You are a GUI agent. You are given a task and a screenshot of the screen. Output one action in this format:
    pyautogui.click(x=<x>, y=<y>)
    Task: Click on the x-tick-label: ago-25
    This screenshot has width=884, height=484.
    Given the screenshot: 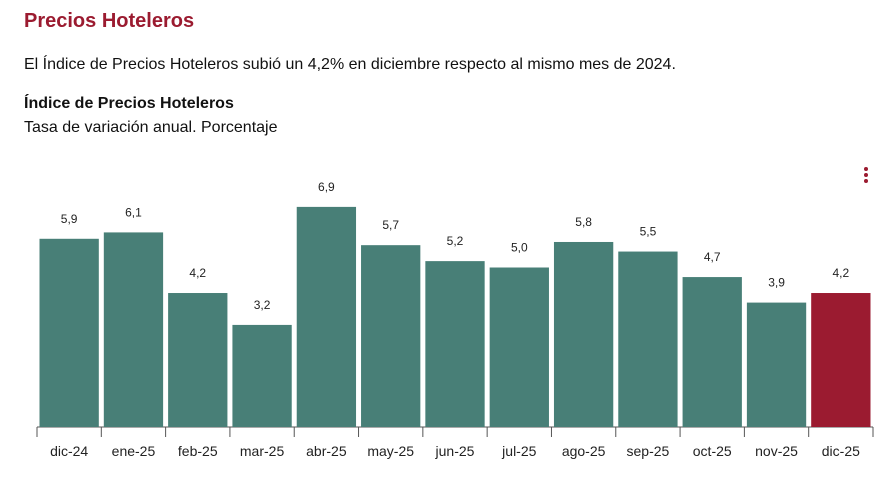 What is the action you would take?
    pyautogui.click(x=584, y=451)
    